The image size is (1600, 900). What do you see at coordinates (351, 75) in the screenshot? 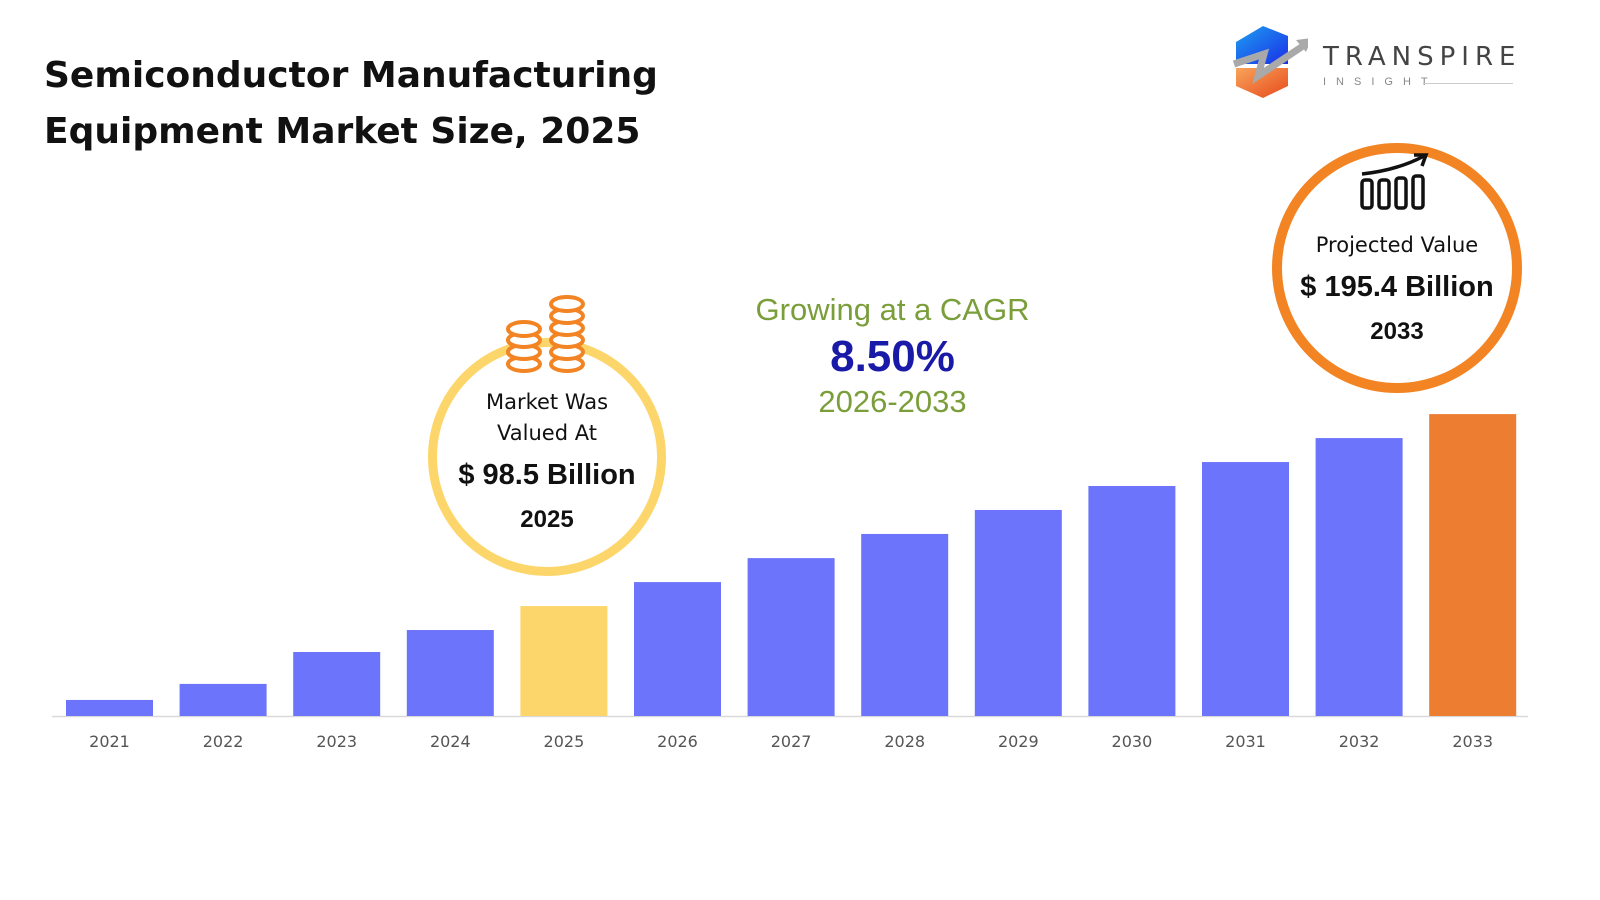
I see `title-line-1: Semiconductor Manufacturing` at bounding box center [351, 75].